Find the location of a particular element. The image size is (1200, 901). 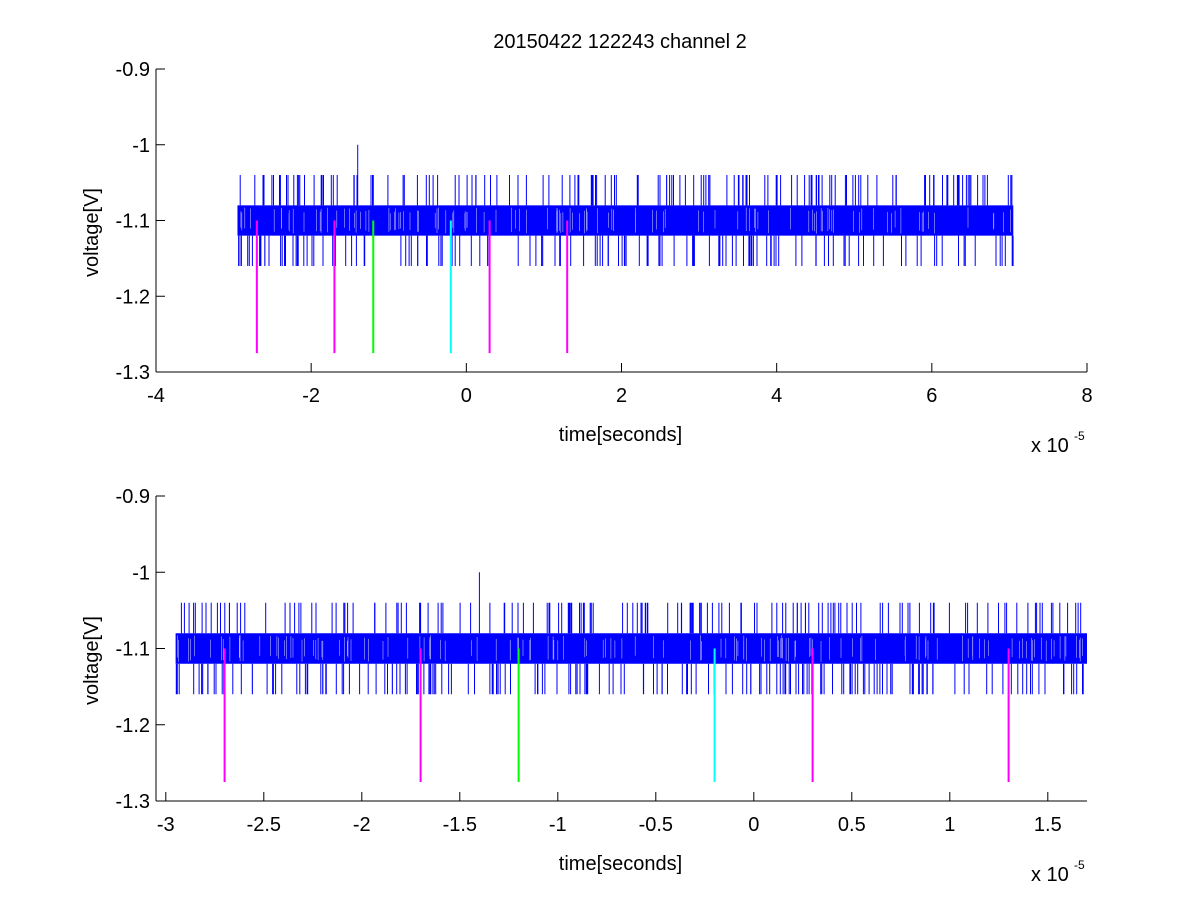

x-tick-label: 2 is located at coordinates (621, 396).